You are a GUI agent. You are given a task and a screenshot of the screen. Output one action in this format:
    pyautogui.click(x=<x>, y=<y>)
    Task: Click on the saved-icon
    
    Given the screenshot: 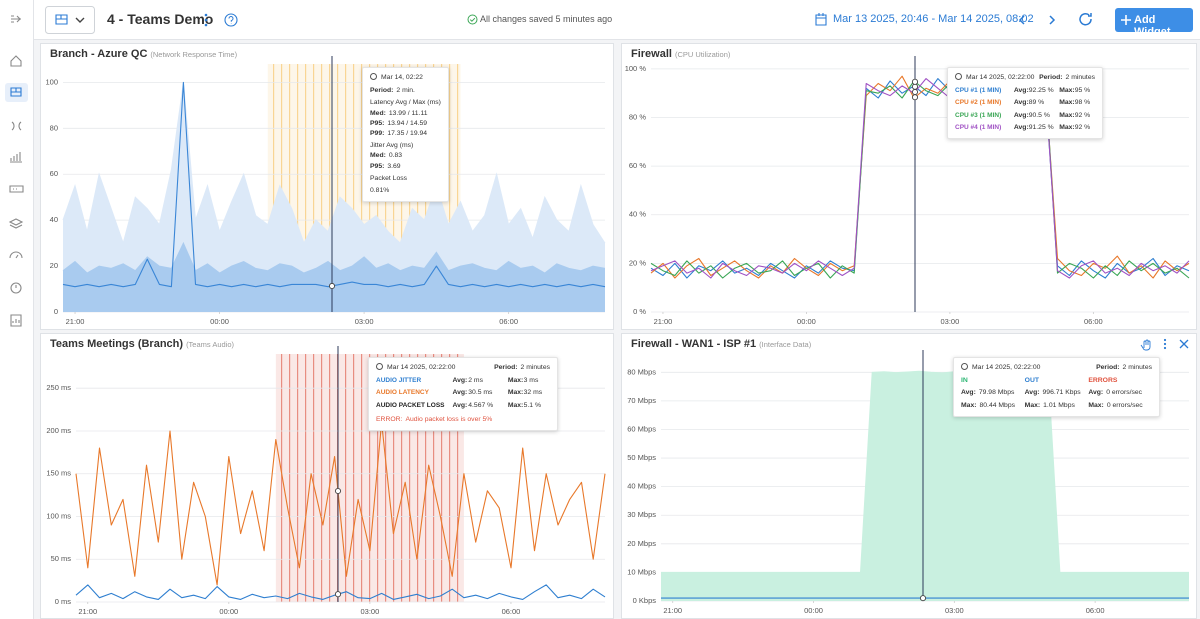 What is the action you would take?
    pyautogui.click(x=472, y=19)
    